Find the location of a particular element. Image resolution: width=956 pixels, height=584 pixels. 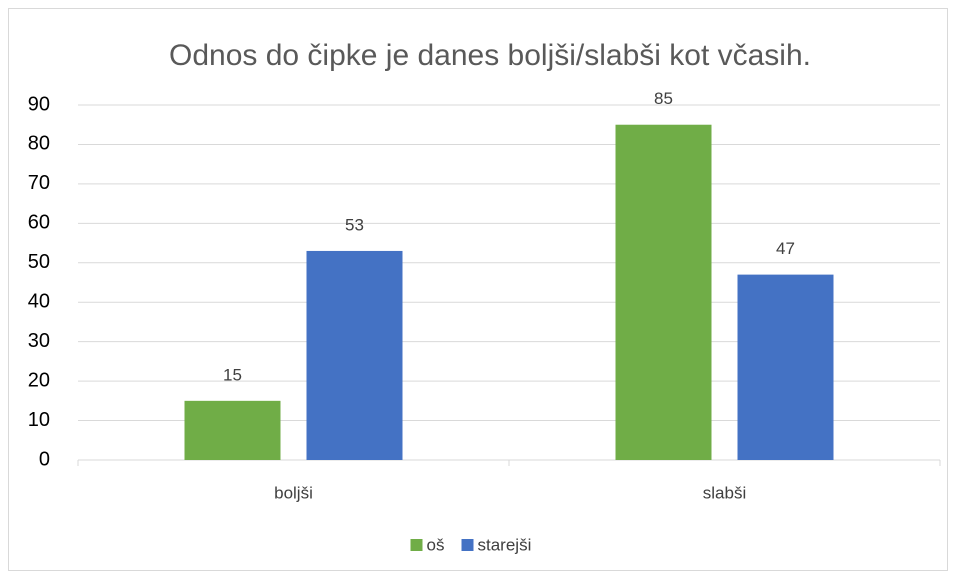

y-tick-label: 50 is located at coordinates (39, 262).